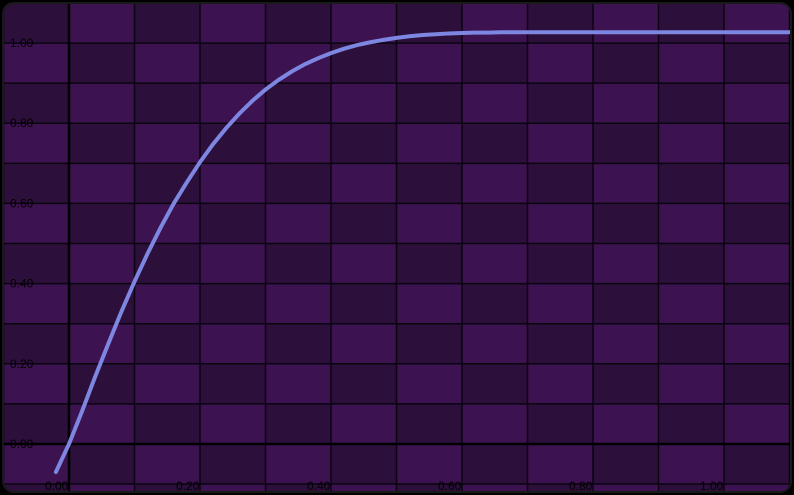 The height and width of the screenshot is (495, 794). Describe the element at coordinates (22, 284) in the screenshot. I see `y-tick-label: 0.40` at that location.